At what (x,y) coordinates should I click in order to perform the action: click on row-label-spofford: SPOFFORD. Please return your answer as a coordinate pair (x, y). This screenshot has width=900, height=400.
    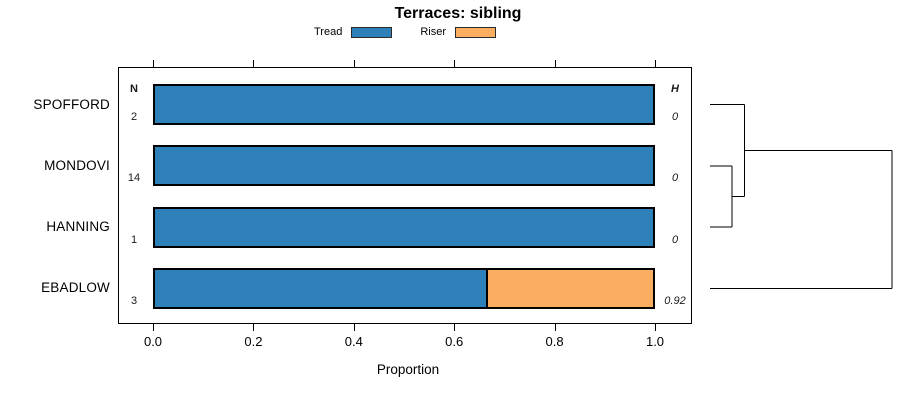
    Looking at the image, I should click on (71, 104).